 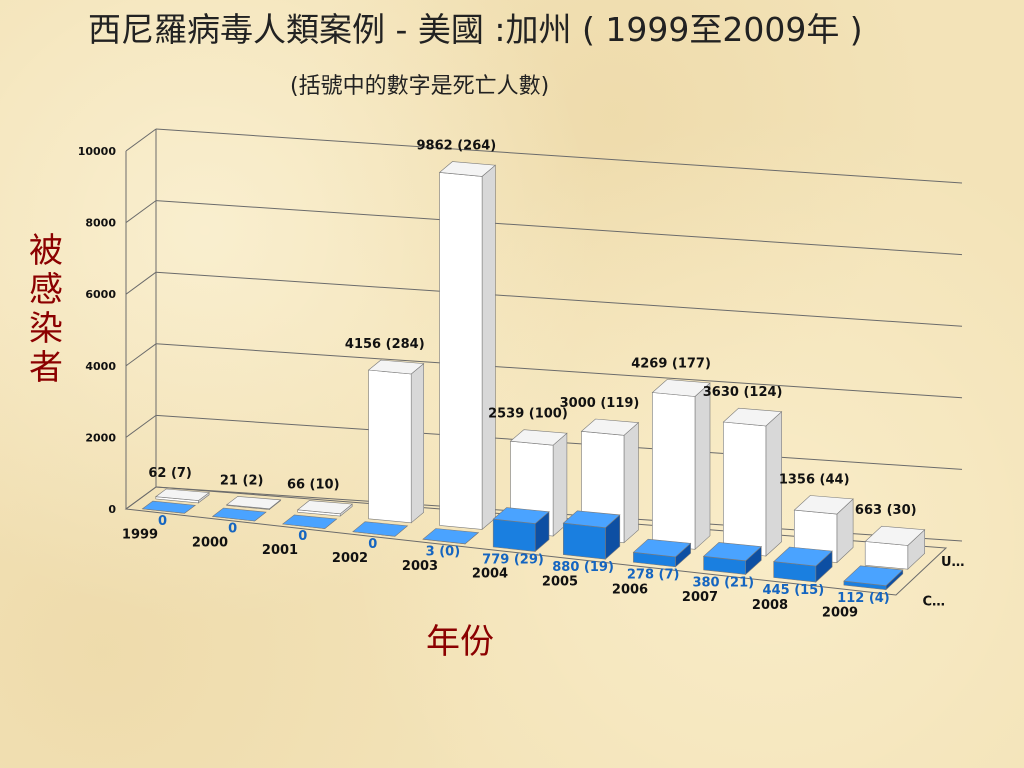 I want to click on bar-2008-front-top, so click(x=803, y=556).